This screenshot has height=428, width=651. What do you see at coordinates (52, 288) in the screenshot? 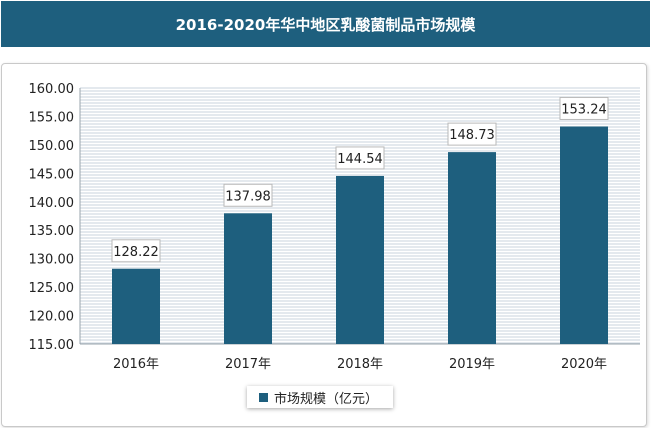
I see `y-tick-label: 125.00` at bounding box center [52, 288].